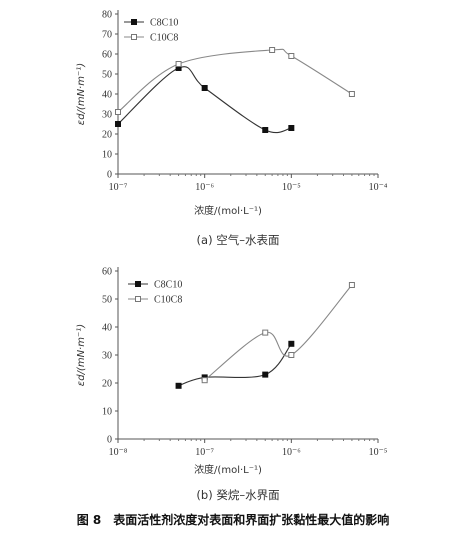 The width and height of the screenshot is (467, 537). I want to click on x-tick-label: 10⁻⁴, so click(378, 187).